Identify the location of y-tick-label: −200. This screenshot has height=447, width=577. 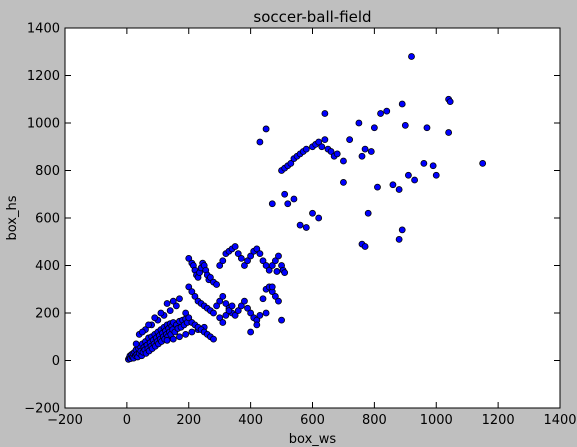
(42, 409).